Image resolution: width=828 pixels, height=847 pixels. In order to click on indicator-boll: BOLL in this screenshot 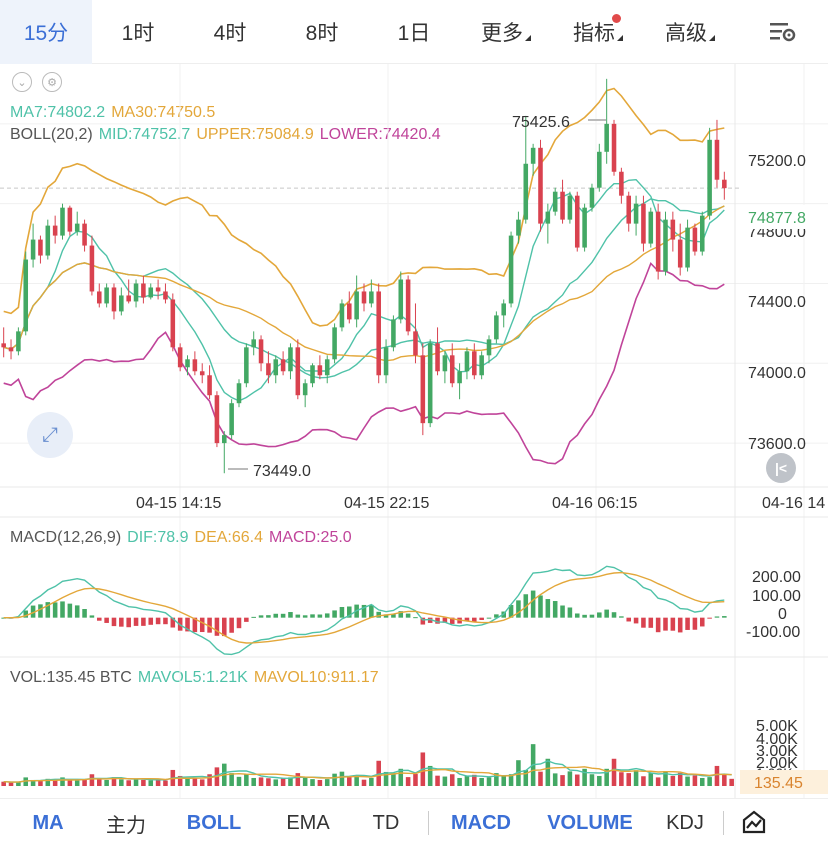, I will do `click(214, 822)`.